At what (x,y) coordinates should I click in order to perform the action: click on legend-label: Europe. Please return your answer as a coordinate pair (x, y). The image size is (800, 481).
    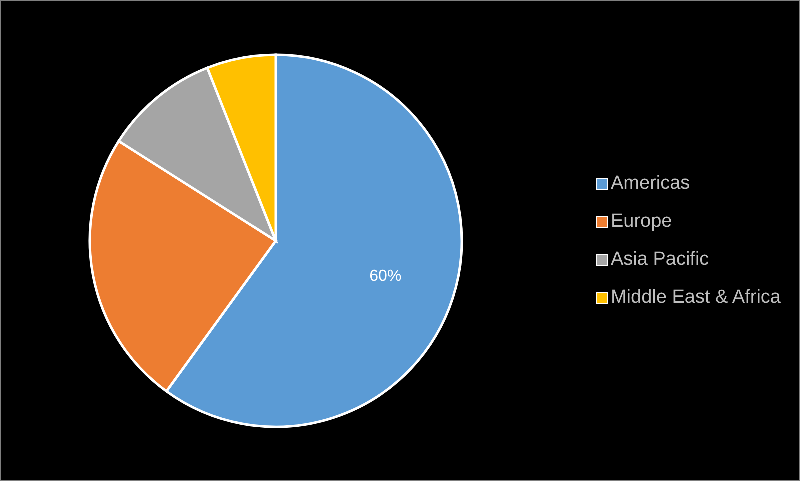
    Looking at the image, I should click on (641, 221).